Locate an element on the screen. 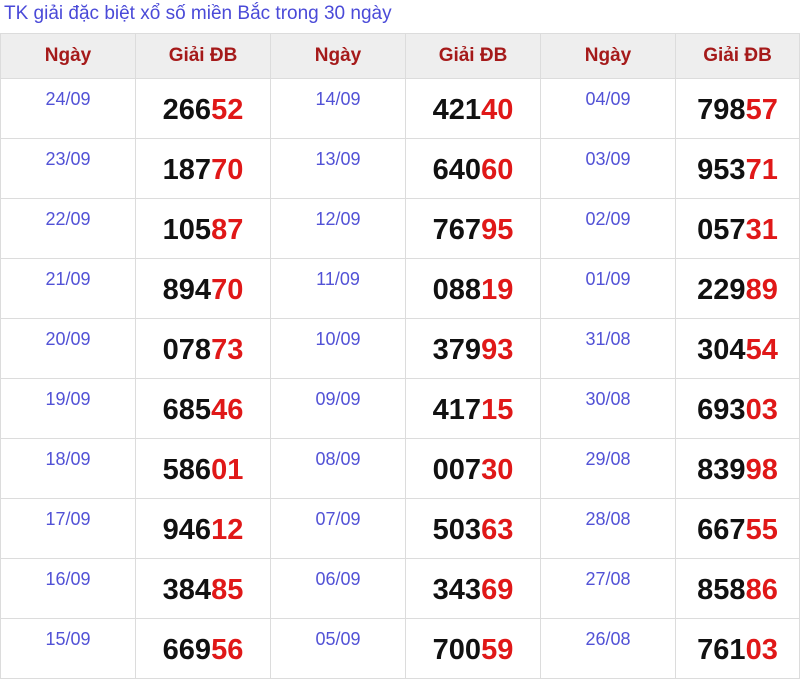  prize-tail-digits: 30 is located at coordinates (497, 470).